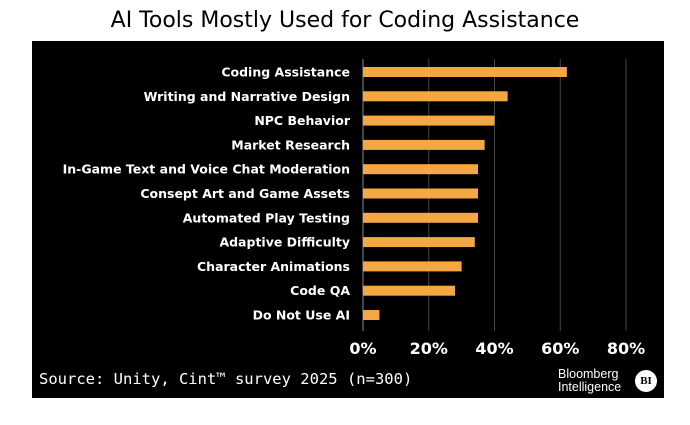 Image resolution: width=690 pixels, height=425 pixels. I want to click on source-note: Source: Unity, Cint™ survey 2025 (n=300), so click(226, 379).